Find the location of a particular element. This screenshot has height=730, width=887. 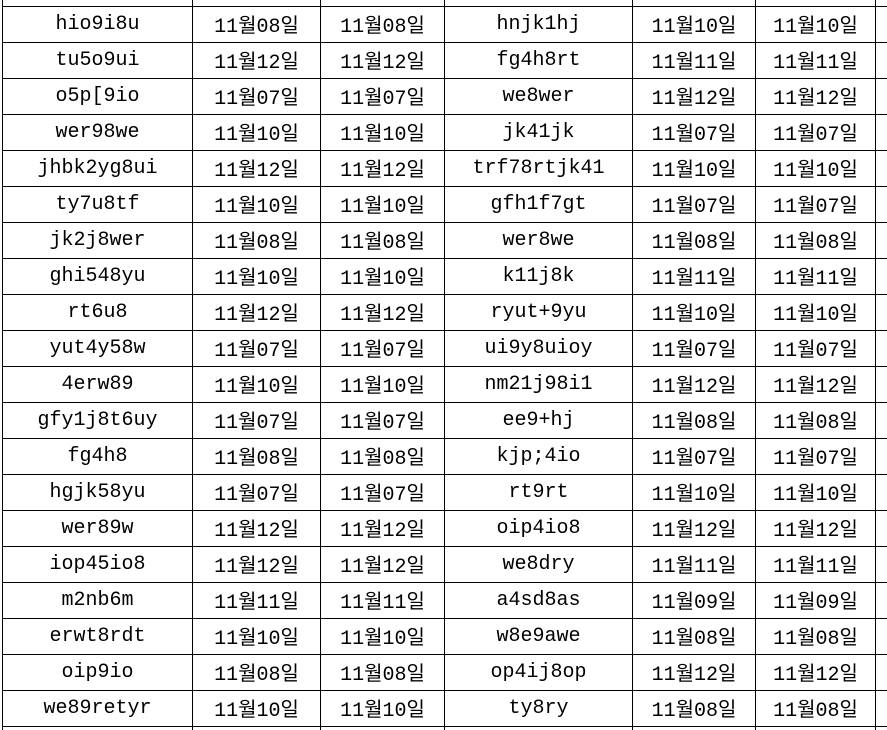

cell-name-right: ryut+9yu is located at coordinates (538, 312).